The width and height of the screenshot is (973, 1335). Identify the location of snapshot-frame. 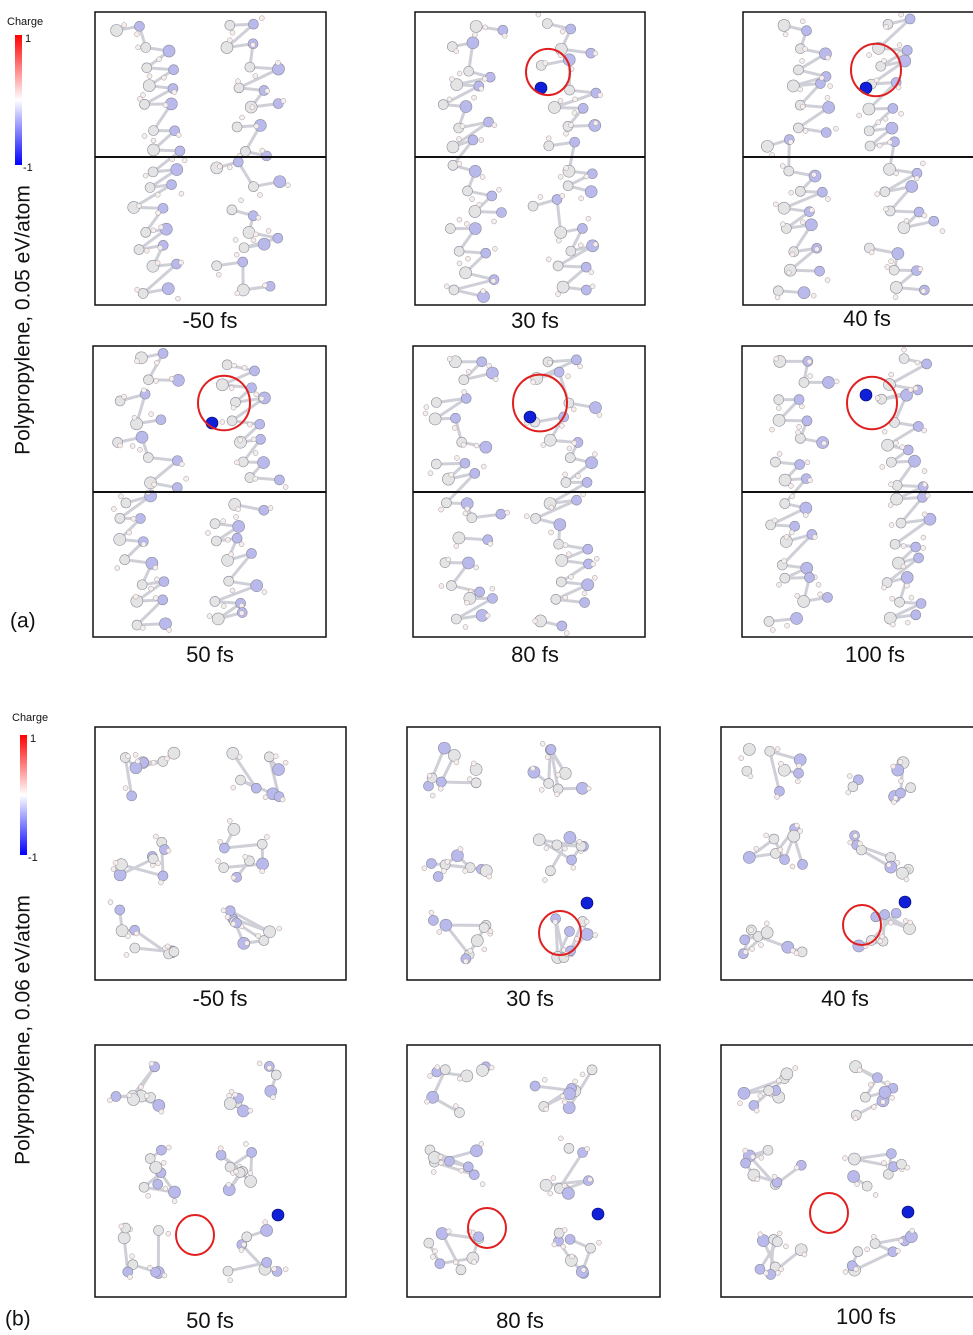
(846, 1171).